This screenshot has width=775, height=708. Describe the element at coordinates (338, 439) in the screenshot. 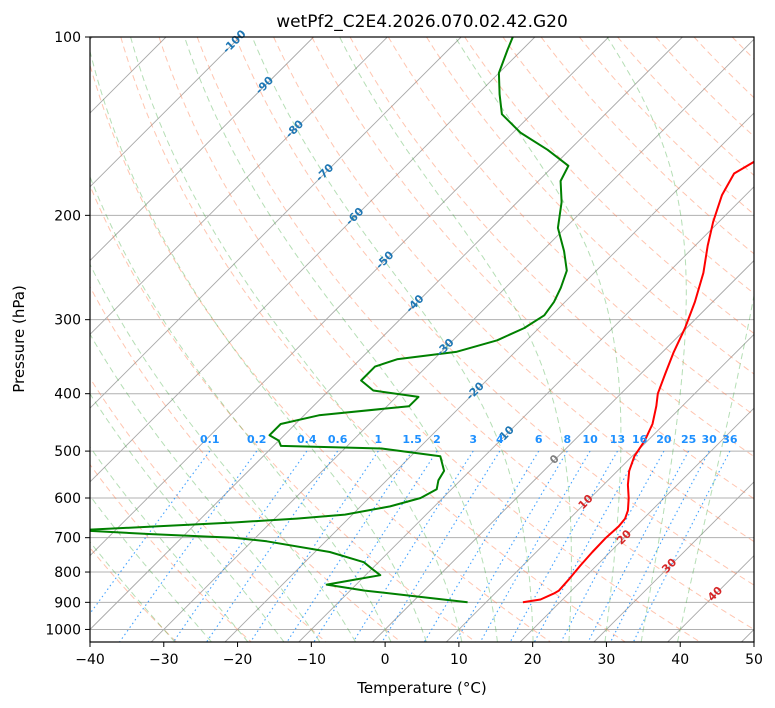

I see `mixing-ratio-label: 0.6` at that location.